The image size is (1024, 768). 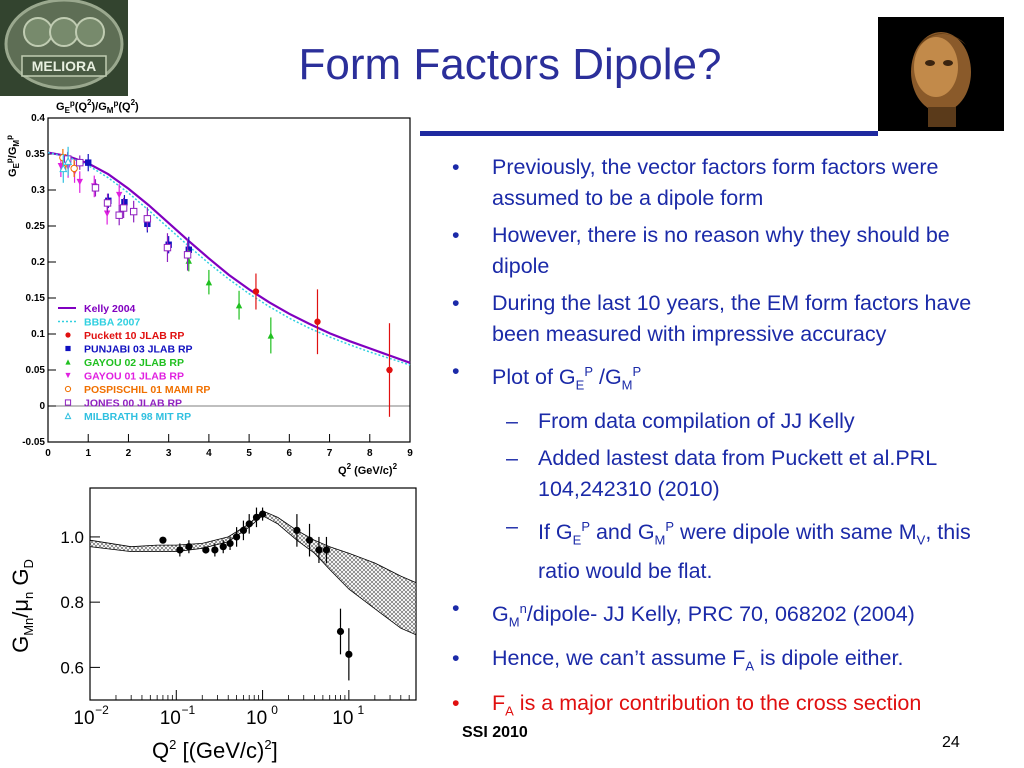 I want to click on x-tick-exponent: −2, so click(x=102, y=710).